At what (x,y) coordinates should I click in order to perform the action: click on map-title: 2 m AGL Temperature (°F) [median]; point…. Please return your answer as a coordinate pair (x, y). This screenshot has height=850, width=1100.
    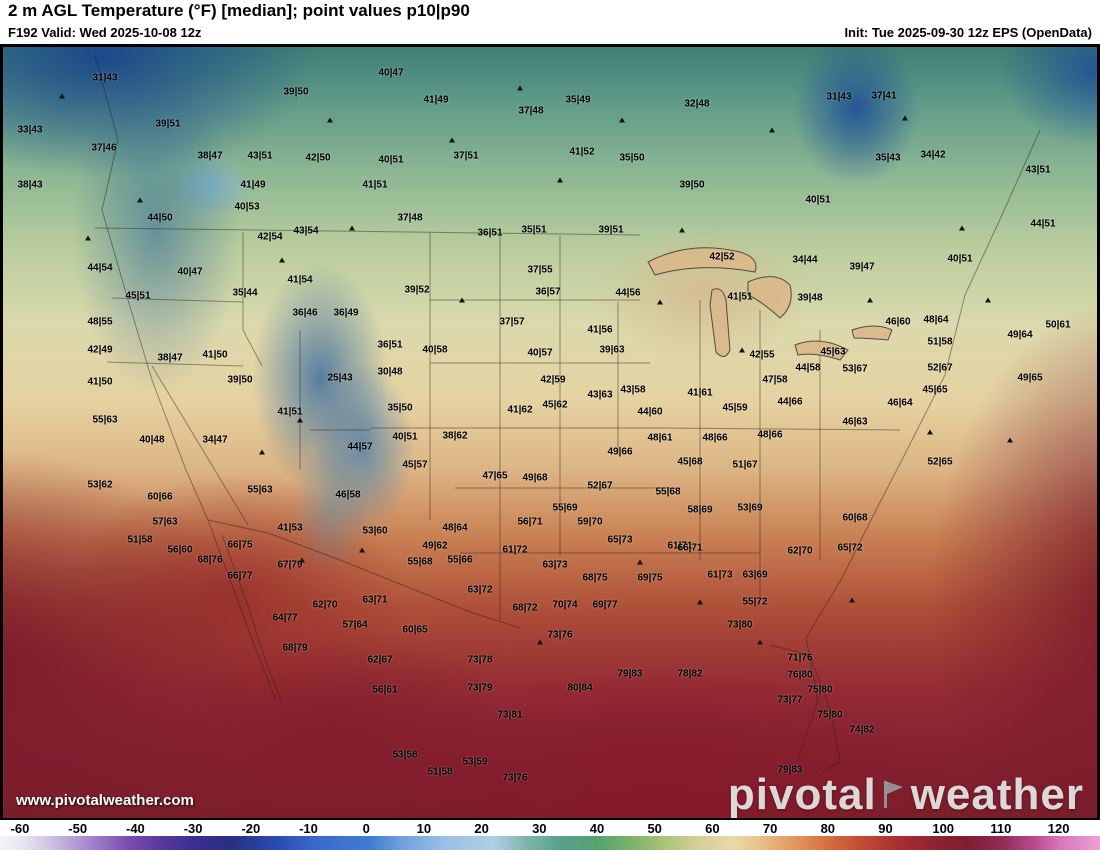
    Looking at the image, I should click on (239, 10).